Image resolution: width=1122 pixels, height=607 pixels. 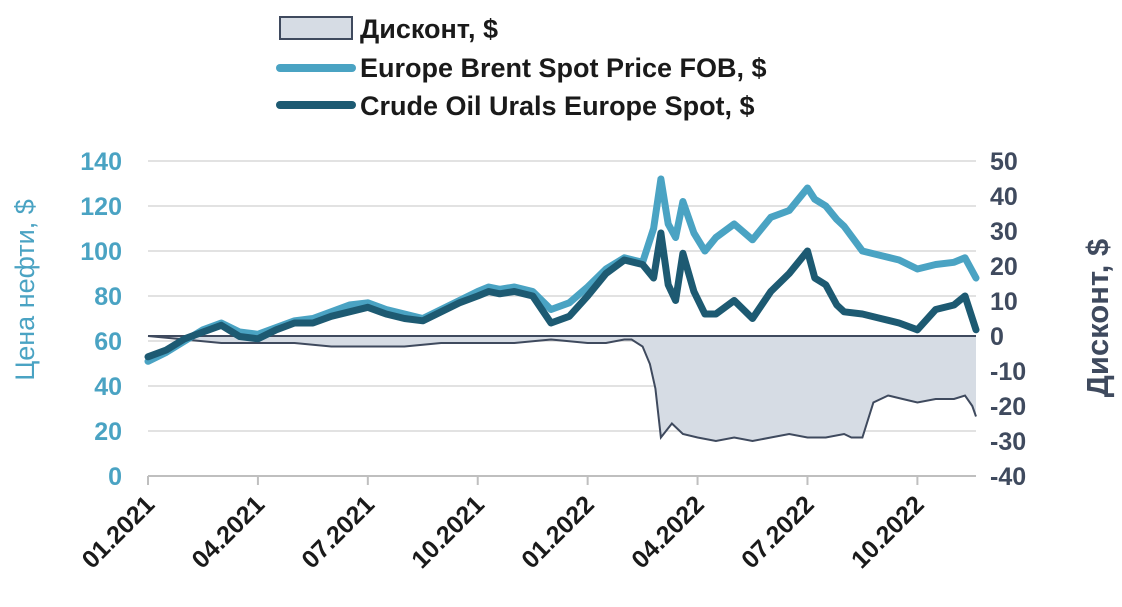 I want to click on discount-area, so click(x=562, y=388).